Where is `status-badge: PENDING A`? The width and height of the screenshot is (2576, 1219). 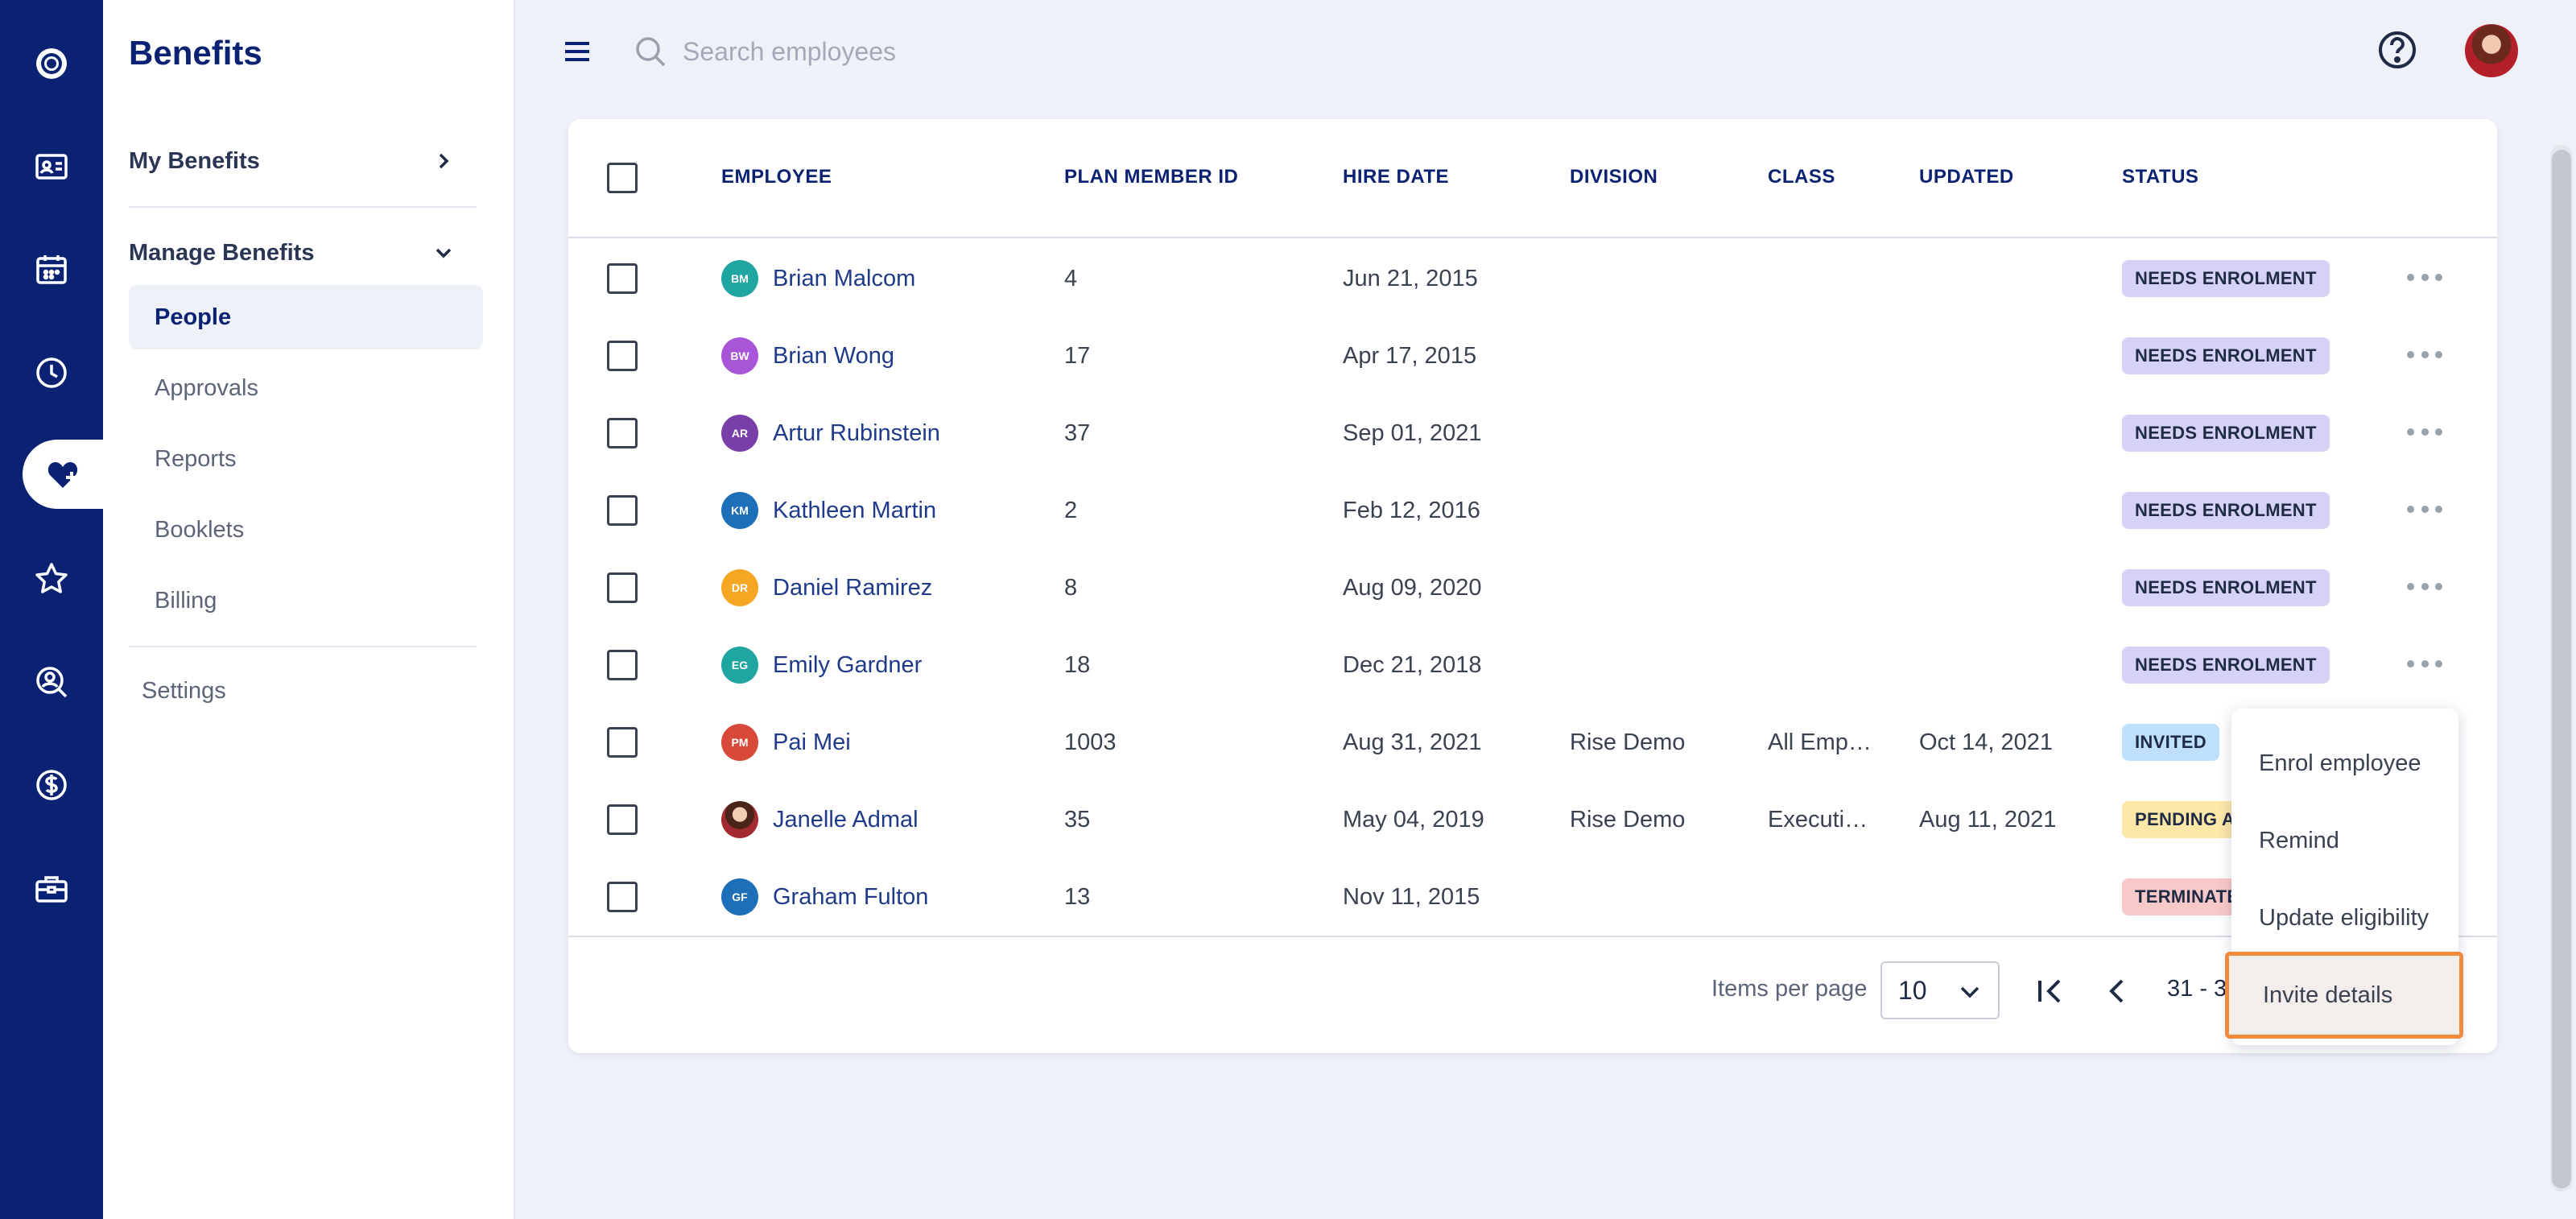 status-badge: PENDING A is located at coordinates (2185, 820).